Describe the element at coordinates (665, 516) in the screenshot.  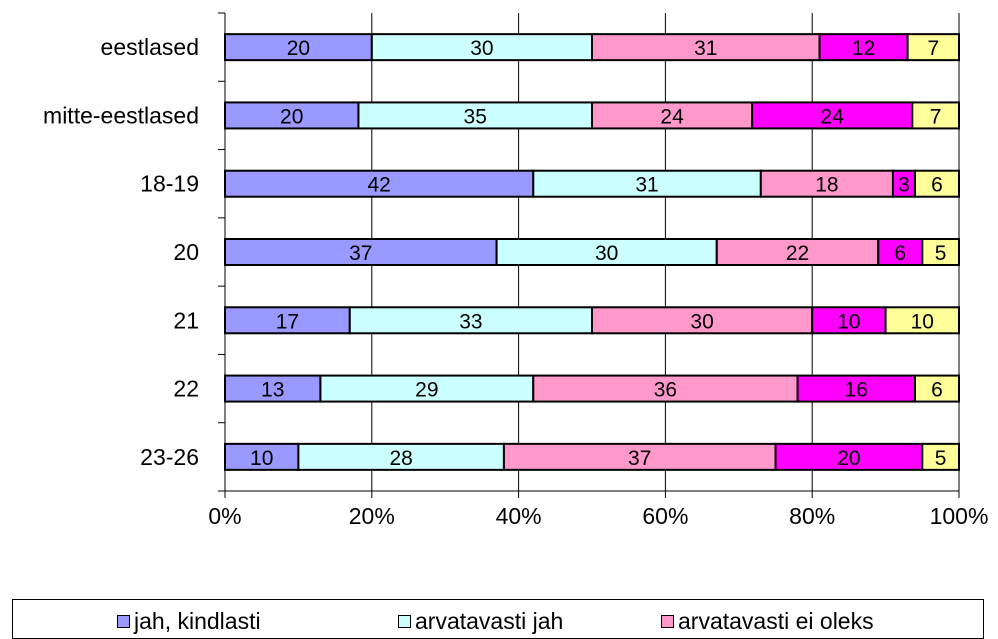
I see `x-tick-label: 60%` at that location.